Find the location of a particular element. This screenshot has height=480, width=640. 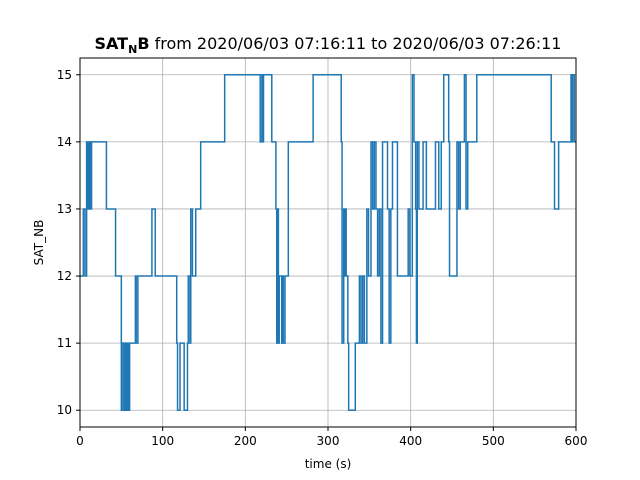

y-tick-label: 11 is located at coordinates (64, 343).